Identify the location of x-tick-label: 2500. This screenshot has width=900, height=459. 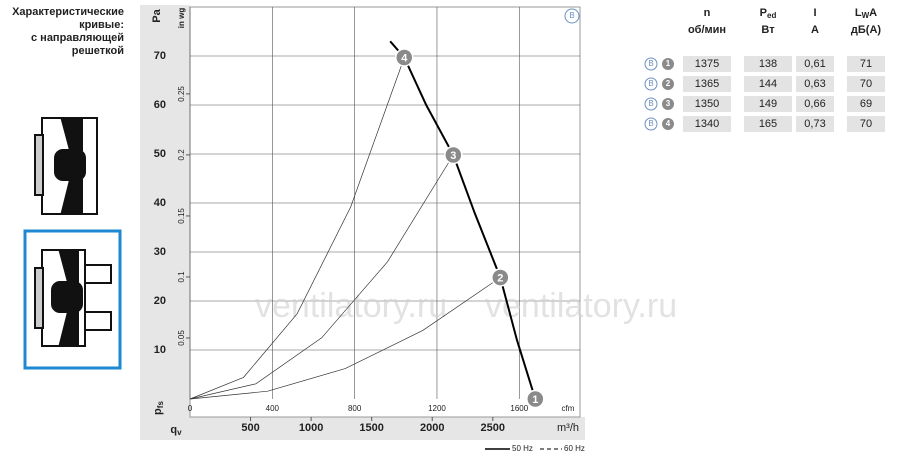
(493, 428).